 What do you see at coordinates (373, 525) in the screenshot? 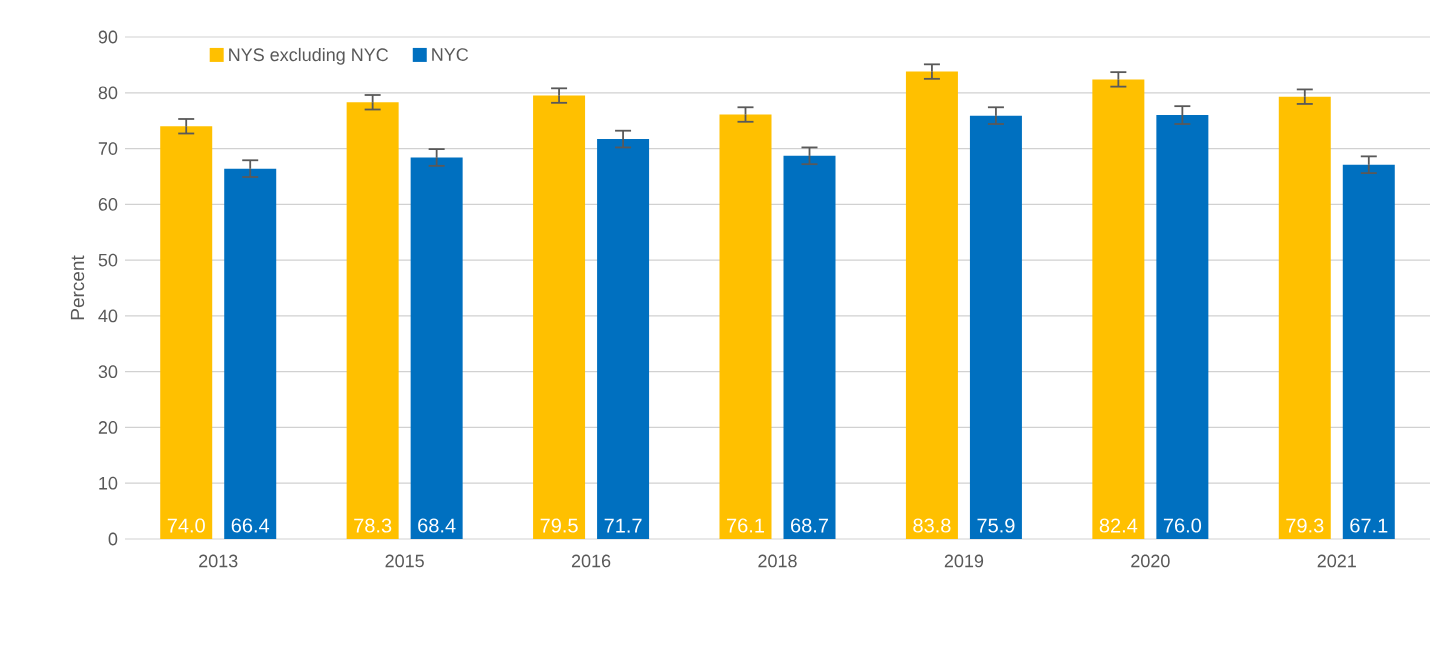
I see `data-label: 78.3` at bounding box center [373, 525].